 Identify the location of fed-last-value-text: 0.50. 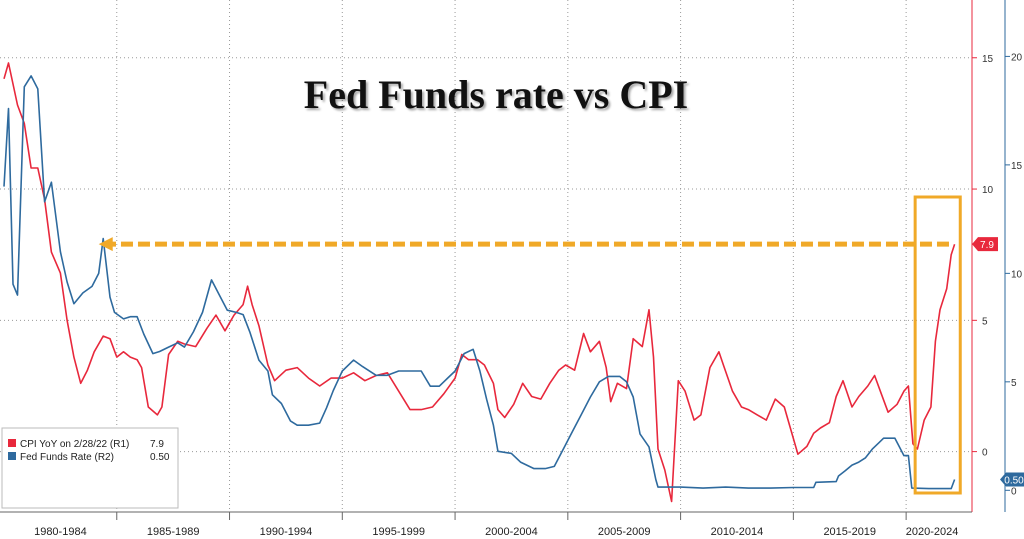
(1014, 480).